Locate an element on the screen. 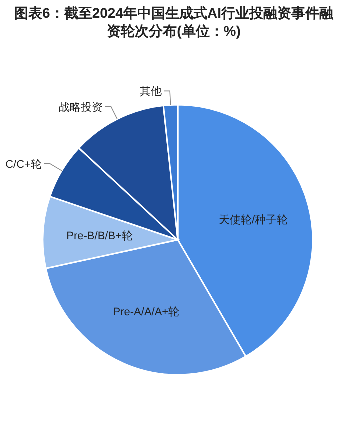  chart-title: 图表6：截至2024年中国生成式AI行业投融资事件融资轮次分布(单位：%) is located at coordinates (174, 22).